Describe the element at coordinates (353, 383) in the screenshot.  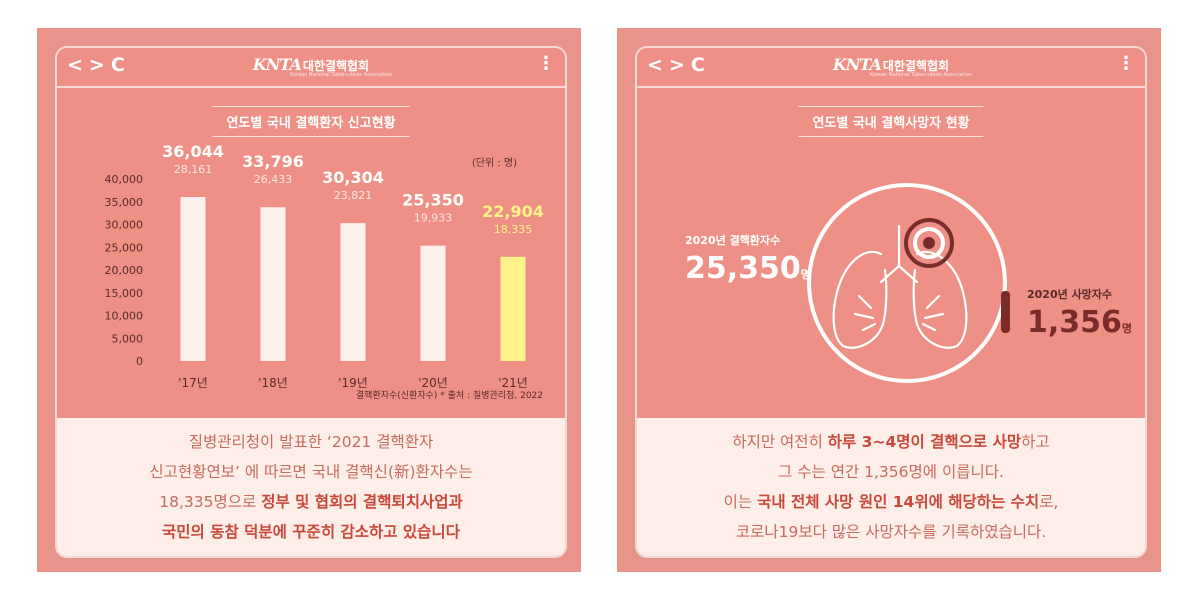
I see `x-tick-label: '19년` at that location.